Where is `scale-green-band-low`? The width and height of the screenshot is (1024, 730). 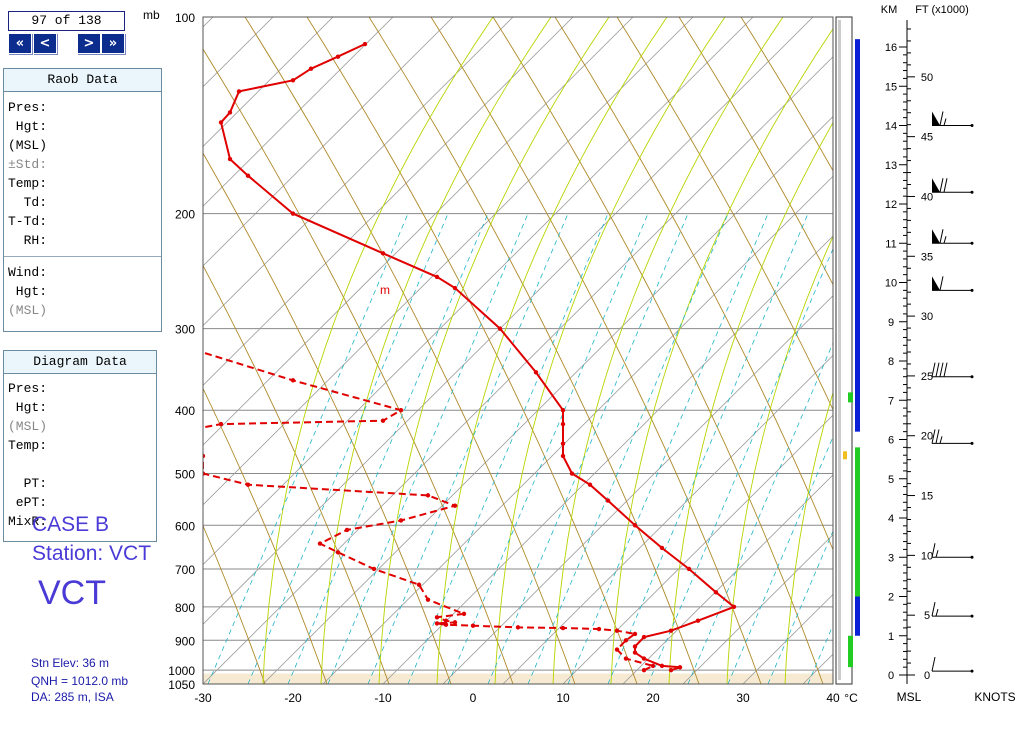 scale-green-band-low is located at coordinates (850, 651).